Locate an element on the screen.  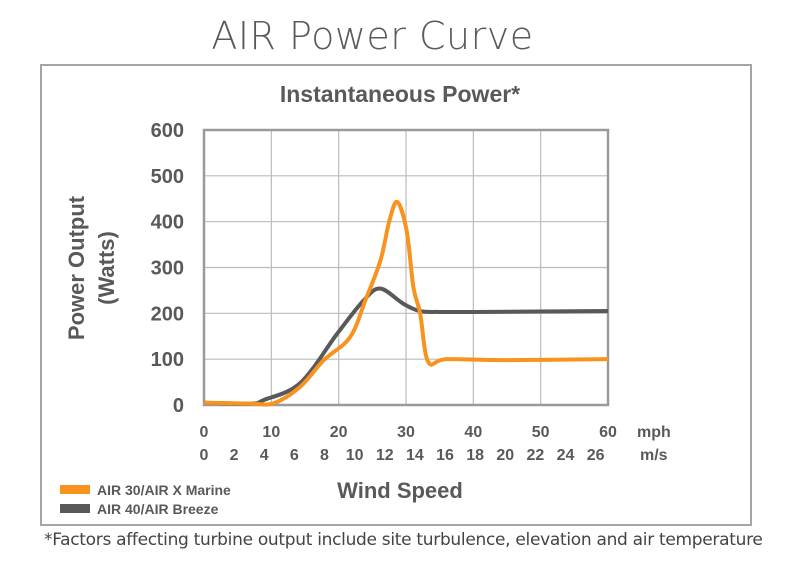
y-tick: 600 is located at coordinates (167, 131).